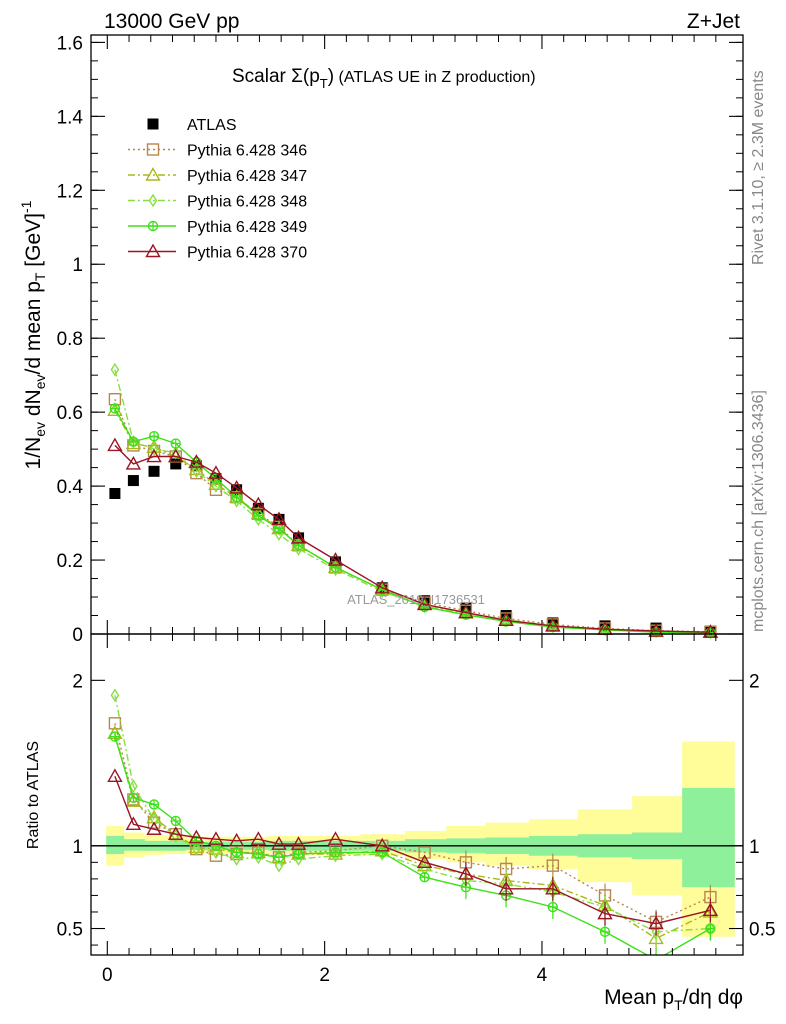  Describe the element at coordinates (77, 635) in the screenshot. I see `main-ytick-label: 0` at that location.